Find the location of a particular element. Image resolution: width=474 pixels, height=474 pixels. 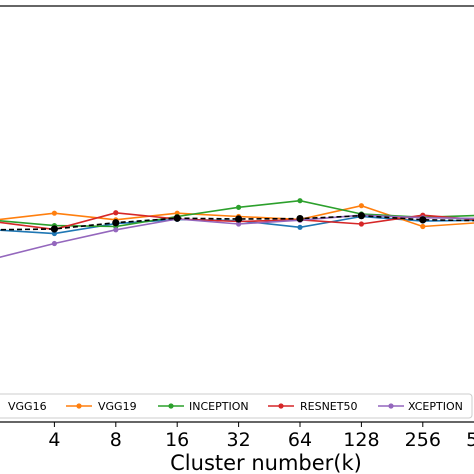

x-axis-label: Cluster number(k) is located at coordinates (266, 462).